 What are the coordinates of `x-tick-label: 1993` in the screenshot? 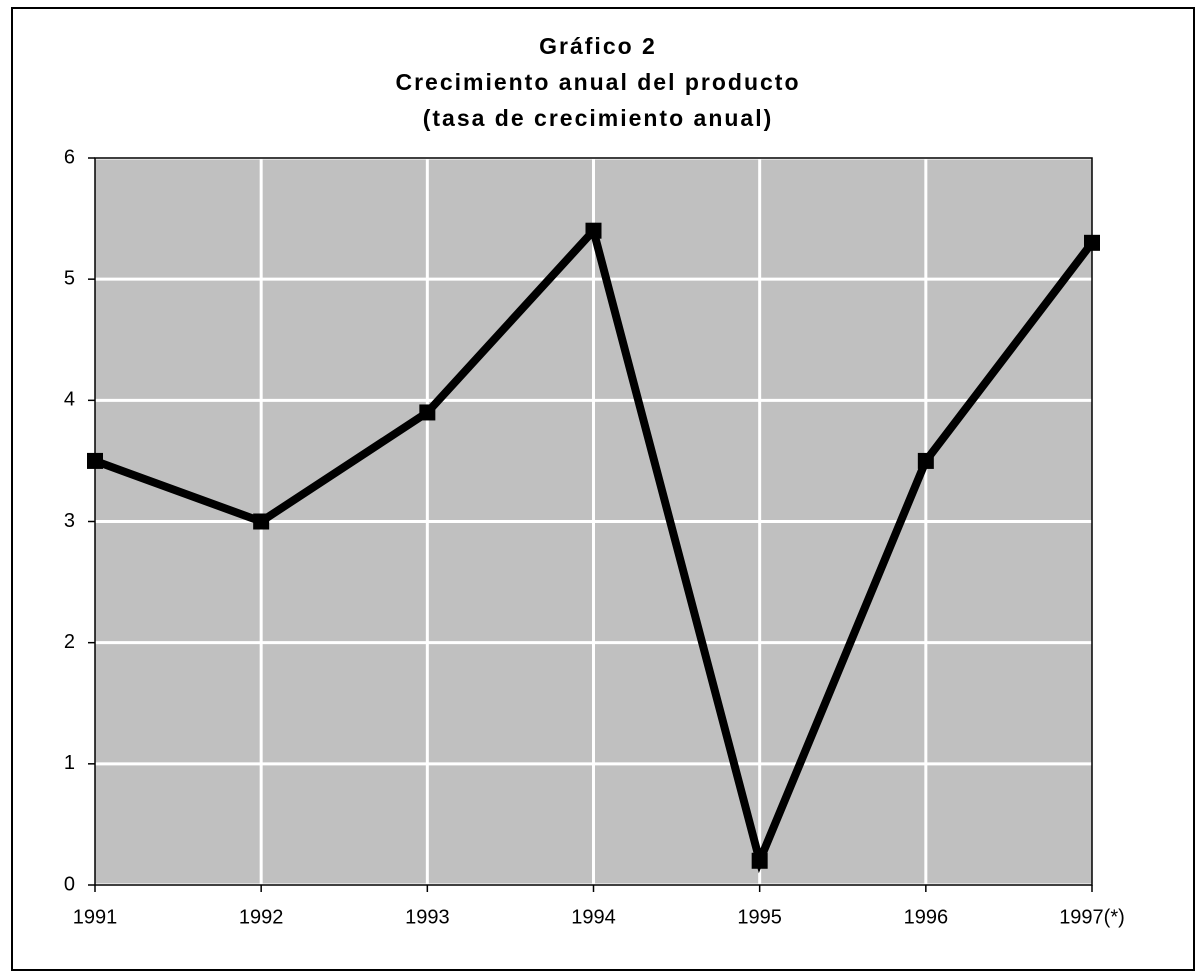 It's located at (427, 917).